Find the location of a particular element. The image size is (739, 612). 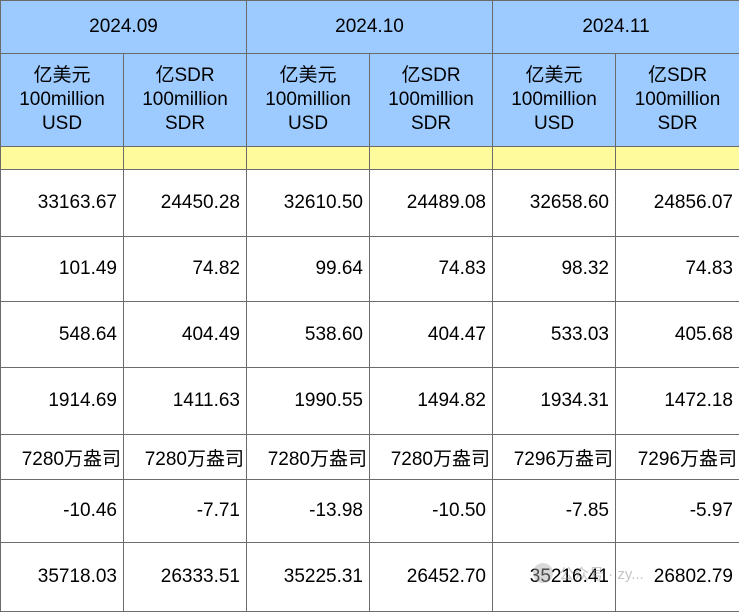

table-cell: 26333.51 is located at coordinates (185, 577).